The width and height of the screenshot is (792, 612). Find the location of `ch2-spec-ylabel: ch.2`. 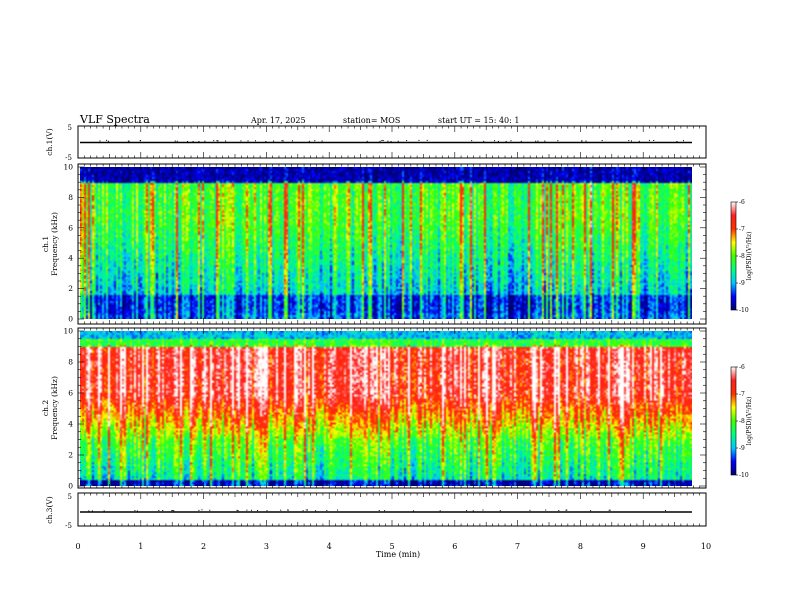

ch2-spec-ylabel: ch.2 is located at coordinates (45, 408).